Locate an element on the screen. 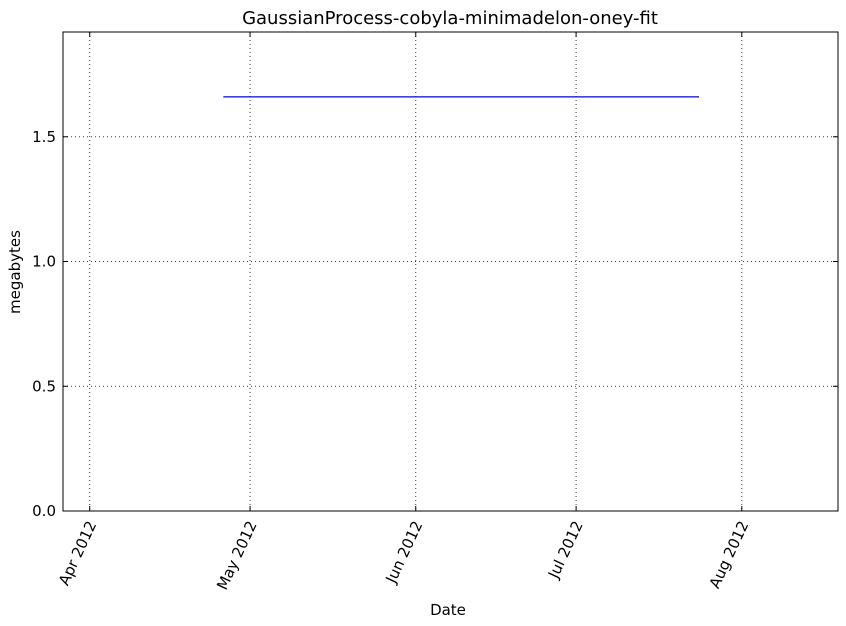 This screenshot has height=626, width=846. x-tick-label: Aug 2012 is located at coordinates (729, 554).